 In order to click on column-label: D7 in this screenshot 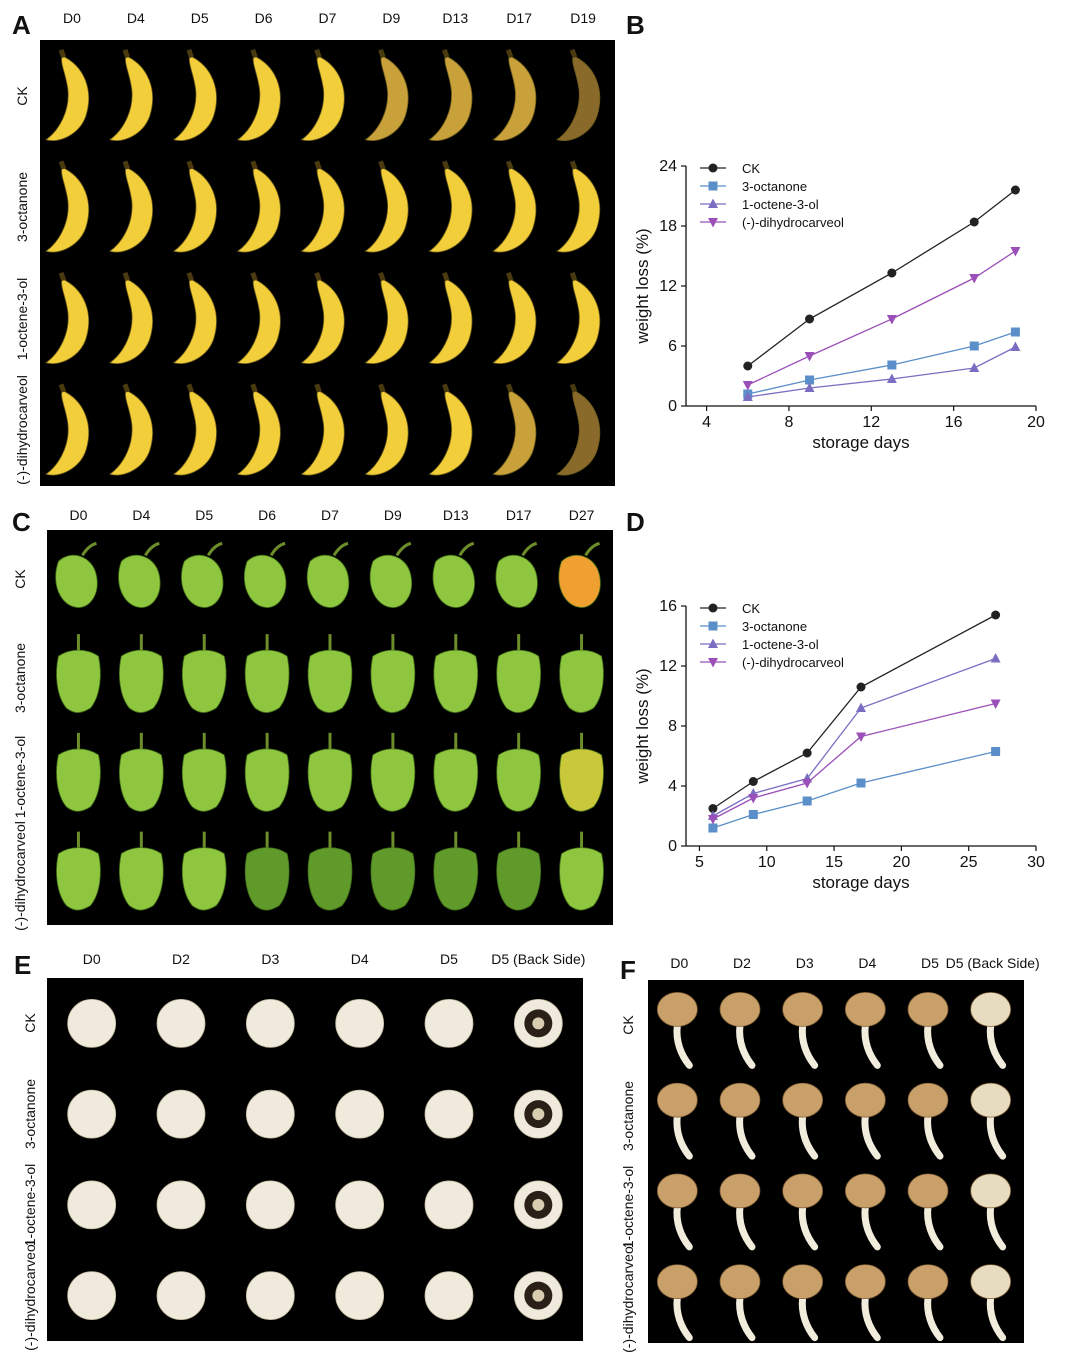, I will do `click(327, 18)`.